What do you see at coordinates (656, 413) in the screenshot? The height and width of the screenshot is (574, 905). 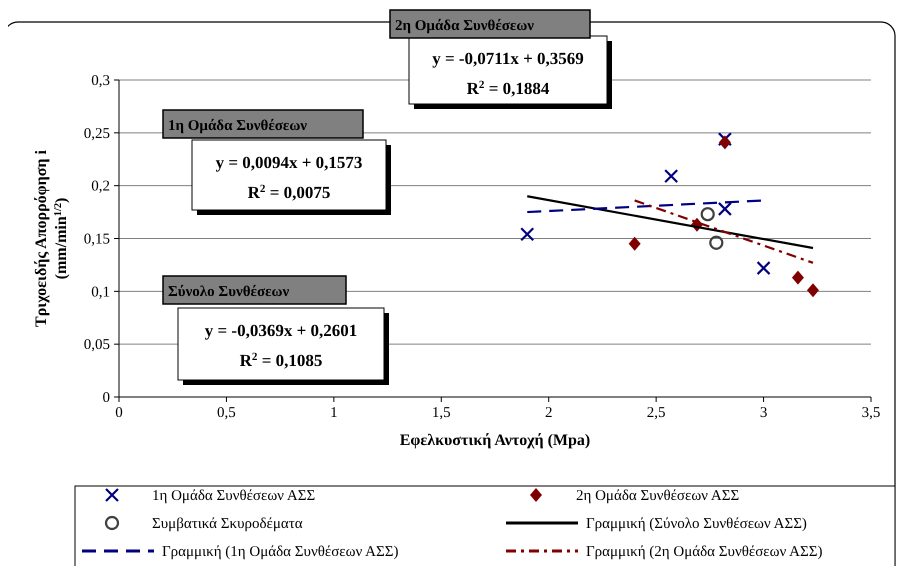 I see `x-tick-label: 2,5` at bounding box center [656, 413].